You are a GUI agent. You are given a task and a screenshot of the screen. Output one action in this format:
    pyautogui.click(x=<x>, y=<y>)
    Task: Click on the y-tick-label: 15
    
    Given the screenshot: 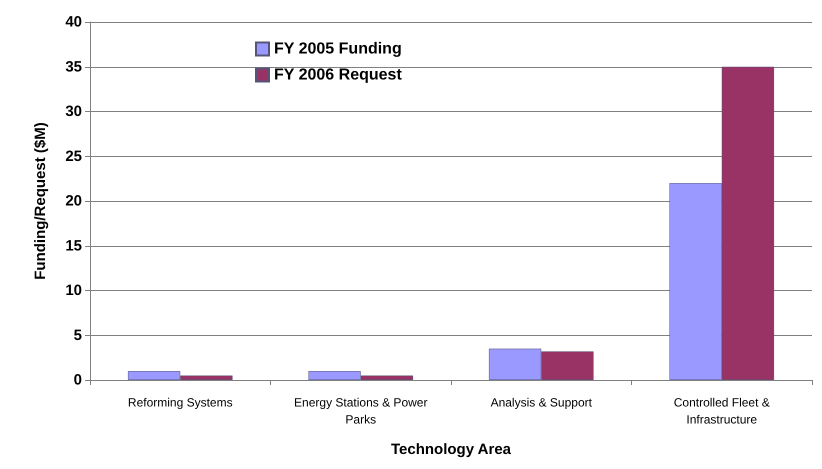 What is the action you would take?
    pyautogui.click(x=73, y=245)
    